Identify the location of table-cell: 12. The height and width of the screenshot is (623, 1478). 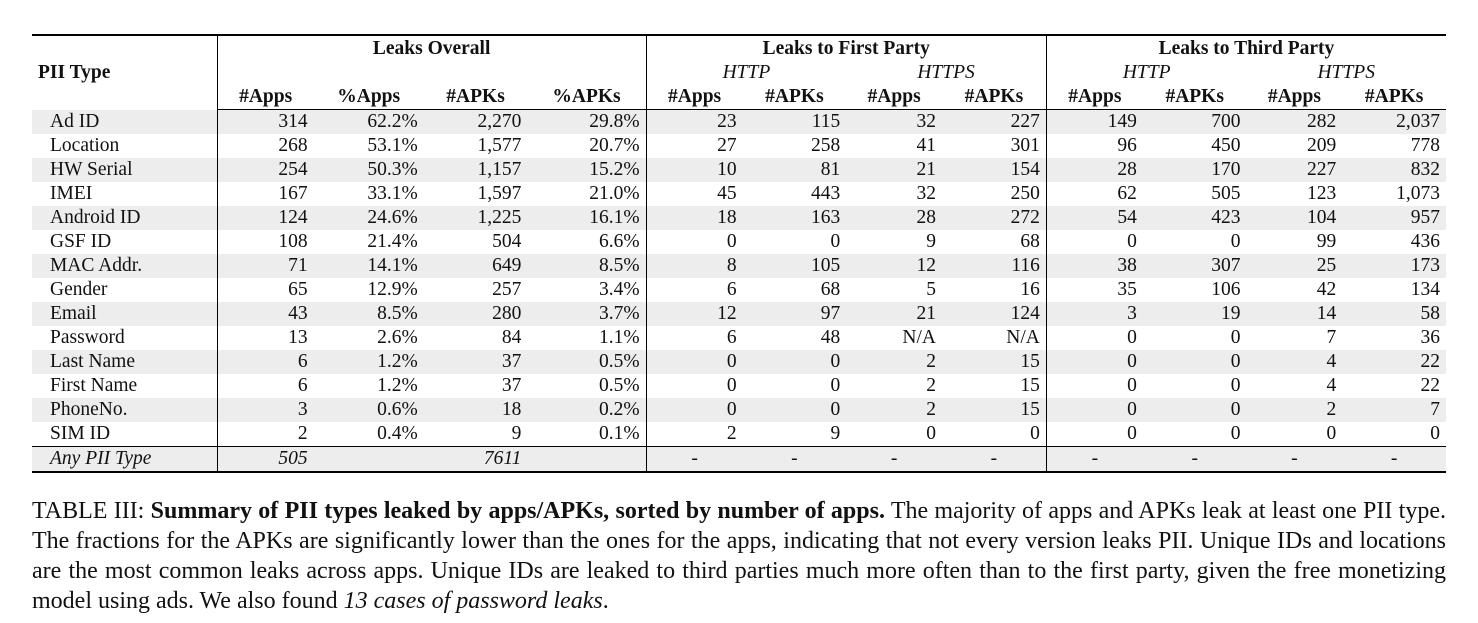
(894, 266).